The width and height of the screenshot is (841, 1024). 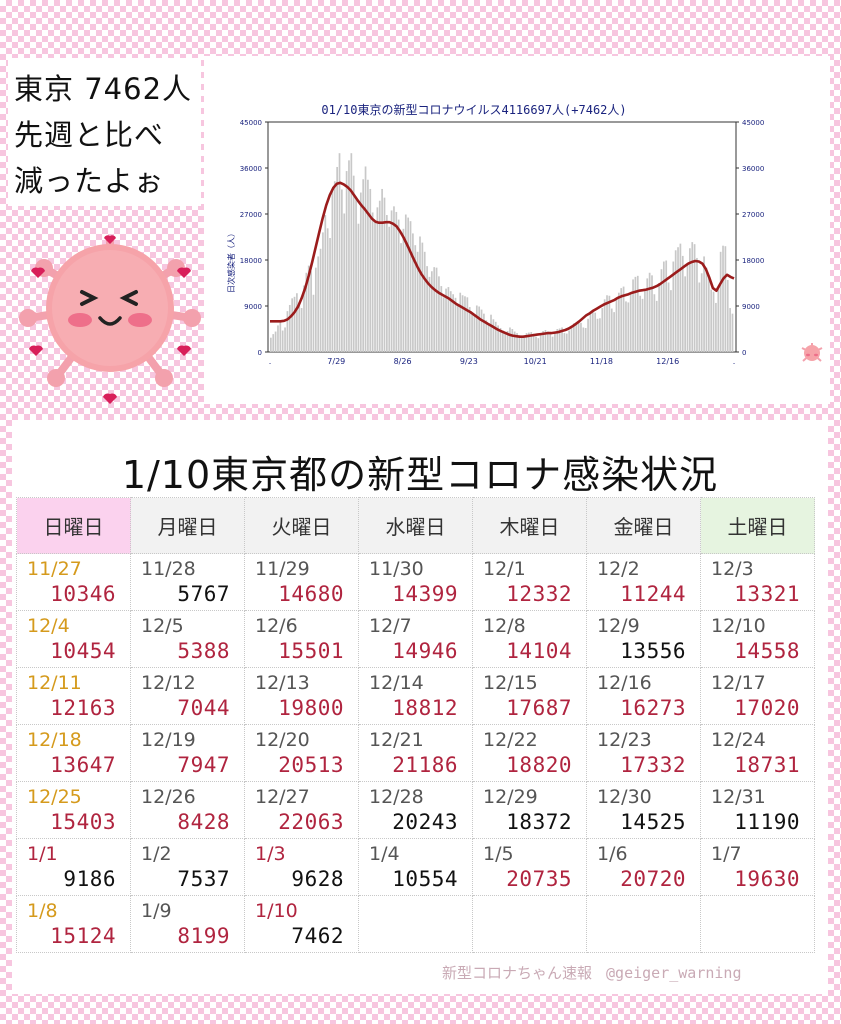 I want to click on day-count: 17332, so click(x=653, y=765).